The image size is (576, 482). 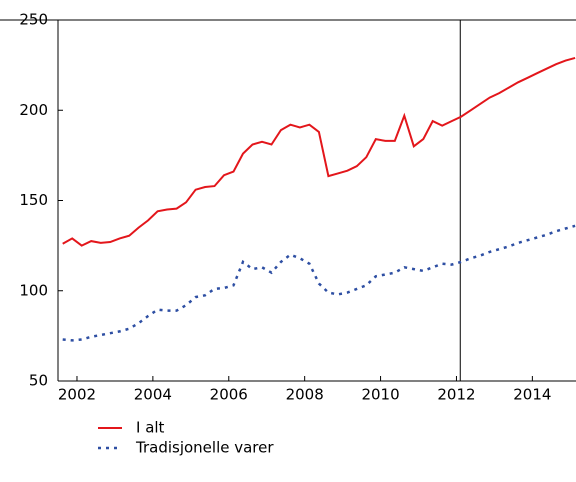 I want to click on x-tick-label: 2004, so click(x=153, y=395).